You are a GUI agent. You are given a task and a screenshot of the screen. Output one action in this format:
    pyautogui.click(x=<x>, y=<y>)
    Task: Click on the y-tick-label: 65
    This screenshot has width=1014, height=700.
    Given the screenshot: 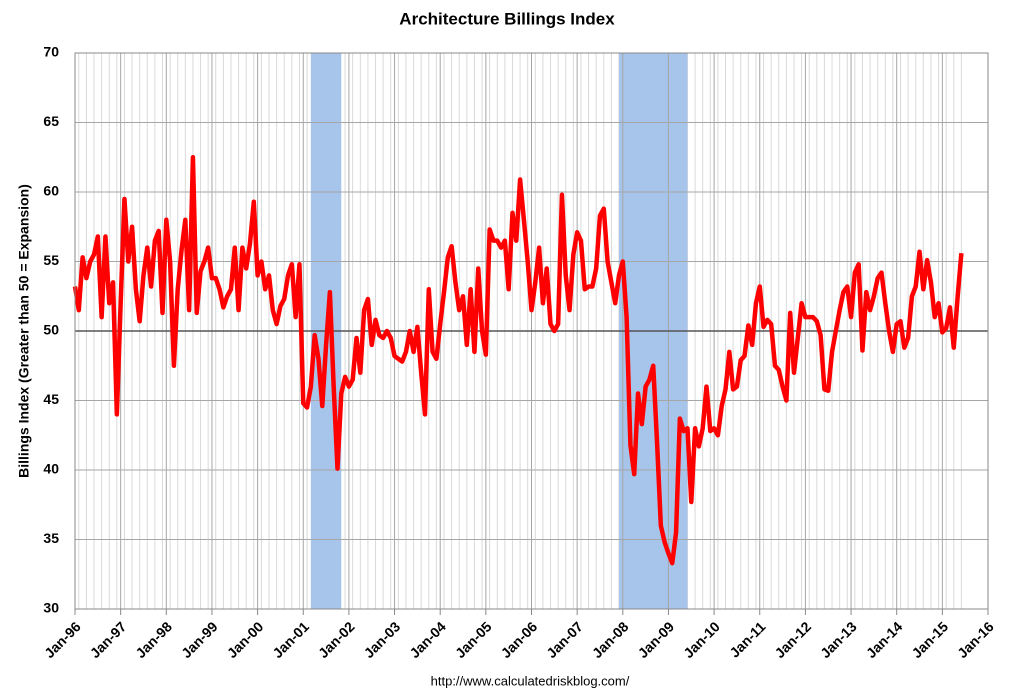 What is the action you would take?
    pyautogui.click(x=51, y=121)
    